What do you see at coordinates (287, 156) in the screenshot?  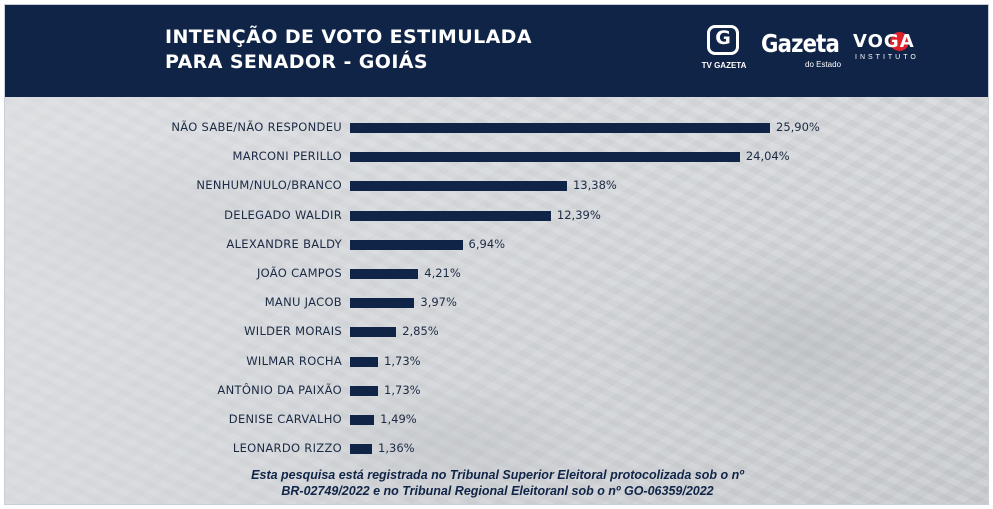 I see `category-label: MARCONI PERILLO` at bounding box center [287, 156].